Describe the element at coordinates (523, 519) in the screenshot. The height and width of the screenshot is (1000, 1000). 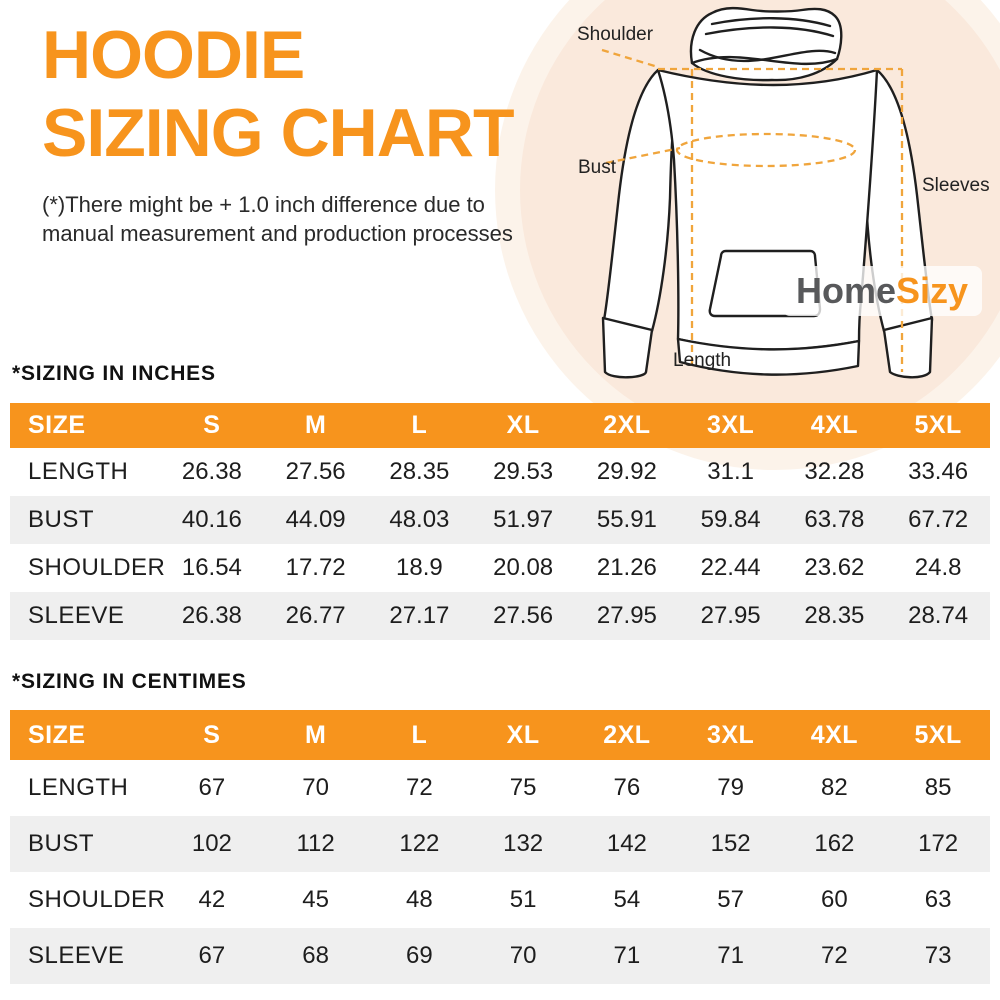
I see `size-value: 51.97` at that location.